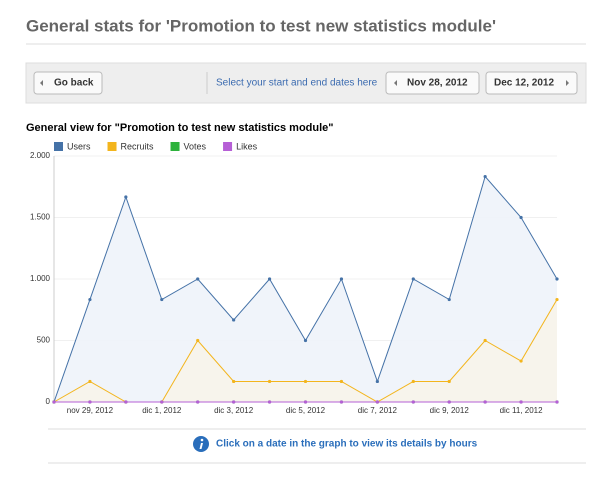 The image size is (610, 490). Describe the element at coordinates (44, 340) in the screenshot. I see `y-tick-label: 500` at that location.